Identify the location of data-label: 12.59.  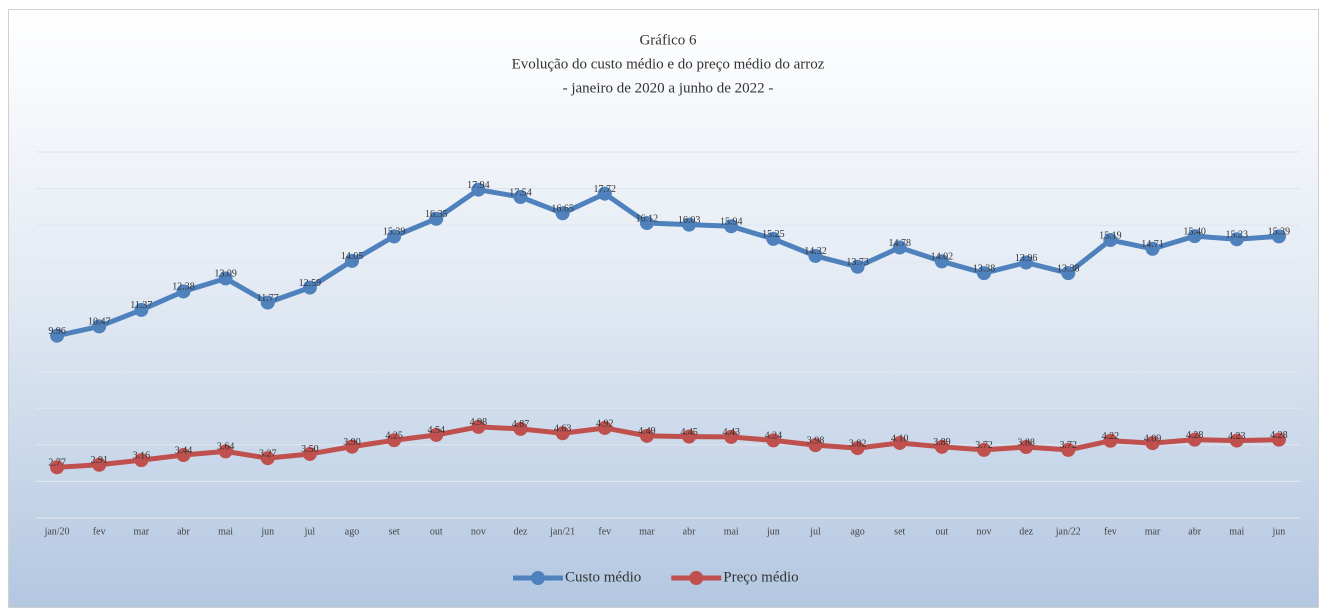
(310, 283).